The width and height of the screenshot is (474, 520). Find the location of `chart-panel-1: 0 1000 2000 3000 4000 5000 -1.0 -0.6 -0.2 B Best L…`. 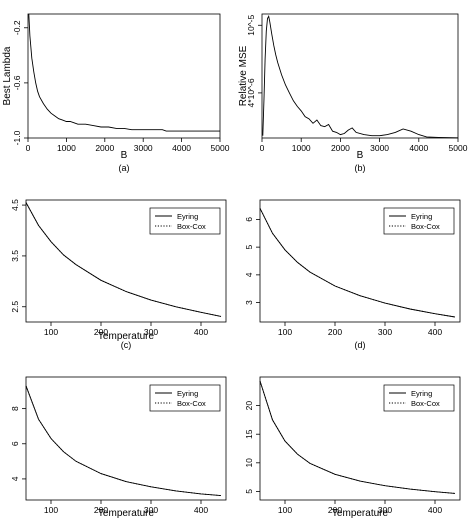

chart-panel-1: 0 1000 2000 3000 4000 5000 -1.0 -0.6 -0.2 B Best L… is located at coordinates (116, 93).